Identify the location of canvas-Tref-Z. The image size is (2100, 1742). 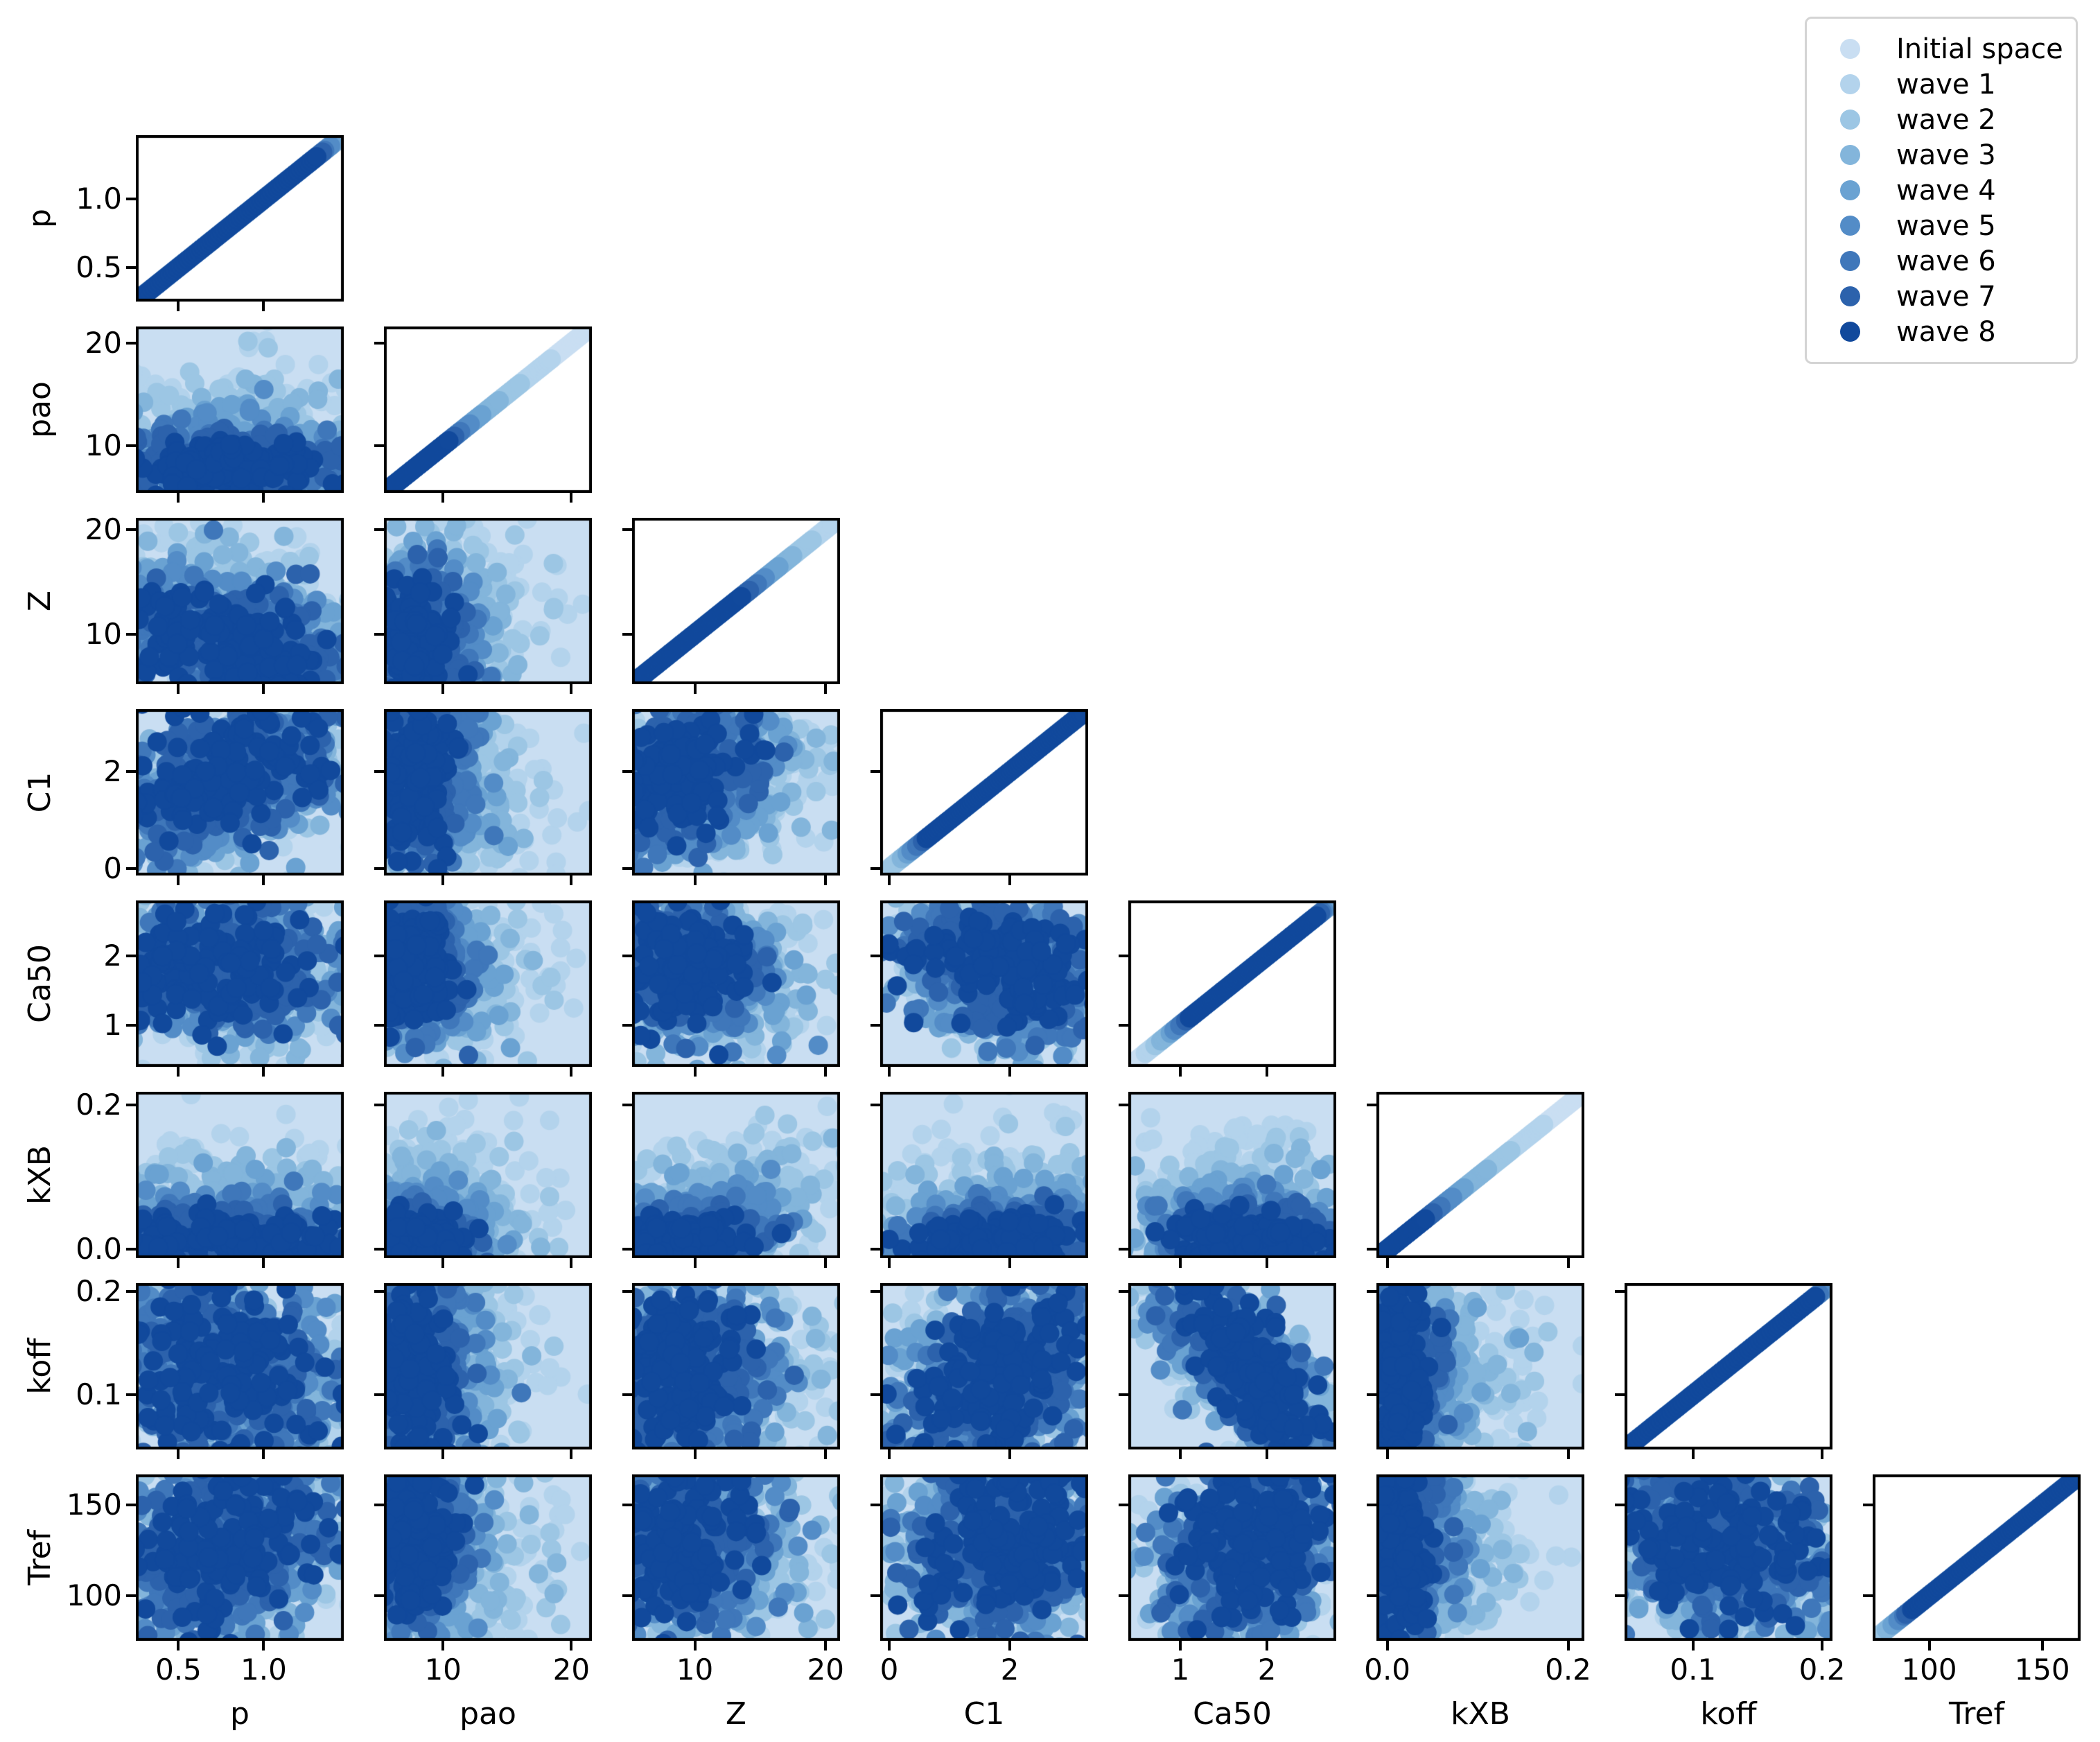
(736, 1557).